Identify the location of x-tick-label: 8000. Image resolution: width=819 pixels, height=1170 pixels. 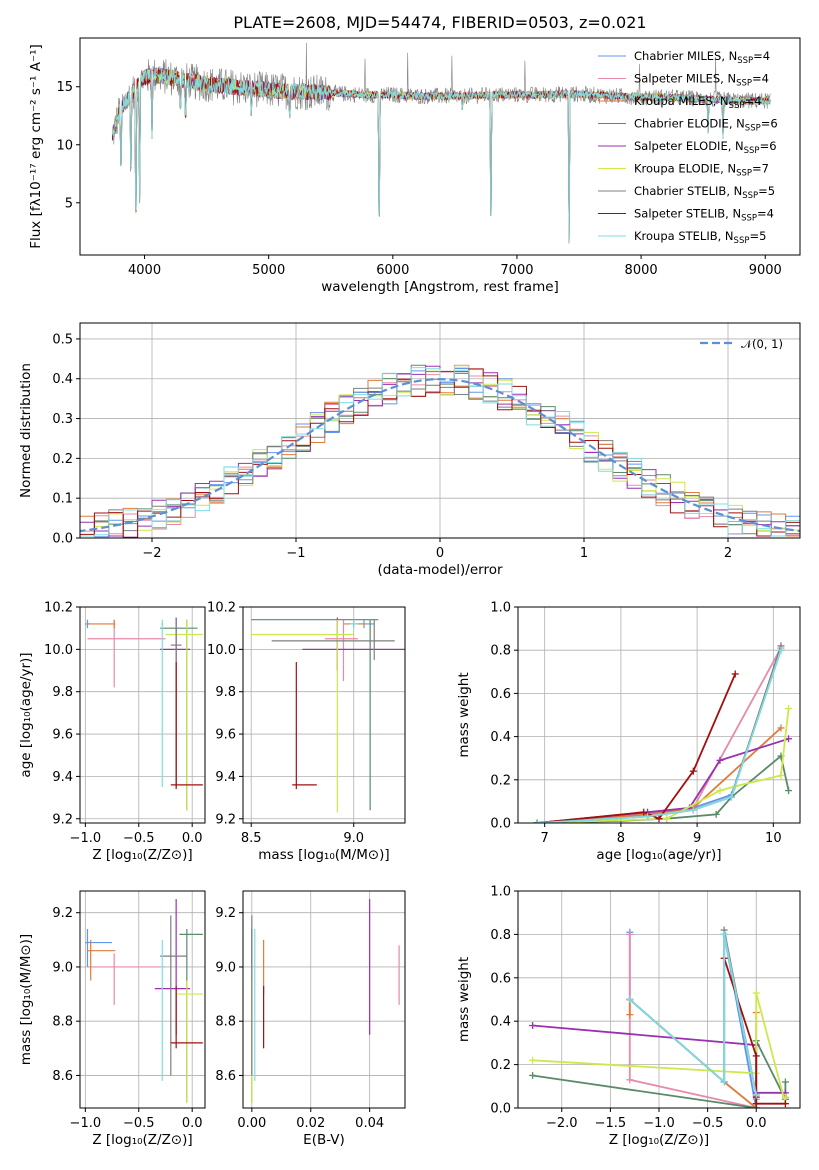
(641, 270).